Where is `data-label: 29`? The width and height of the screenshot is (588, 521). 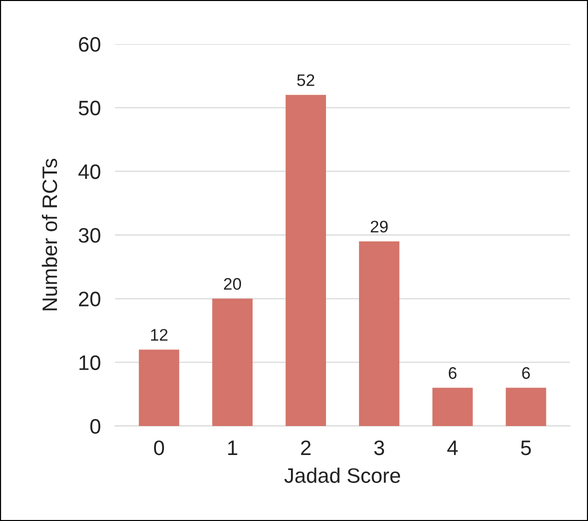
data-label: 29 is located at coordinates (379, 226).